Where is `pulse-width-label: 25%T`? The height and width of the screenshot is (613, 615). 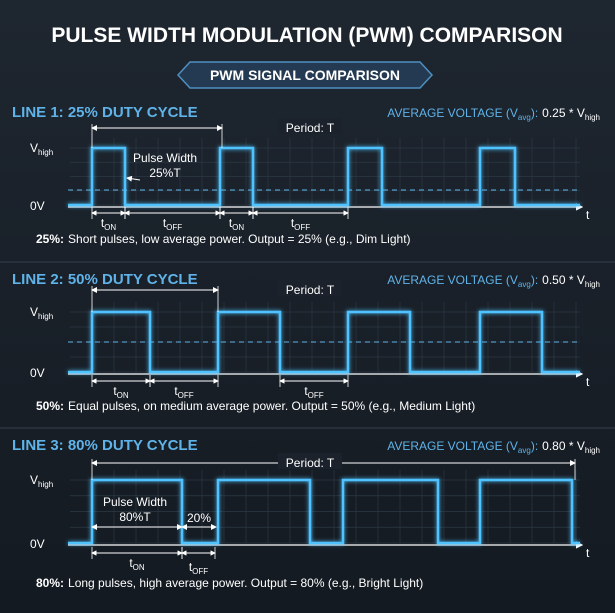 pulse-width-label: 25%T is located at coordinates (165, 173).